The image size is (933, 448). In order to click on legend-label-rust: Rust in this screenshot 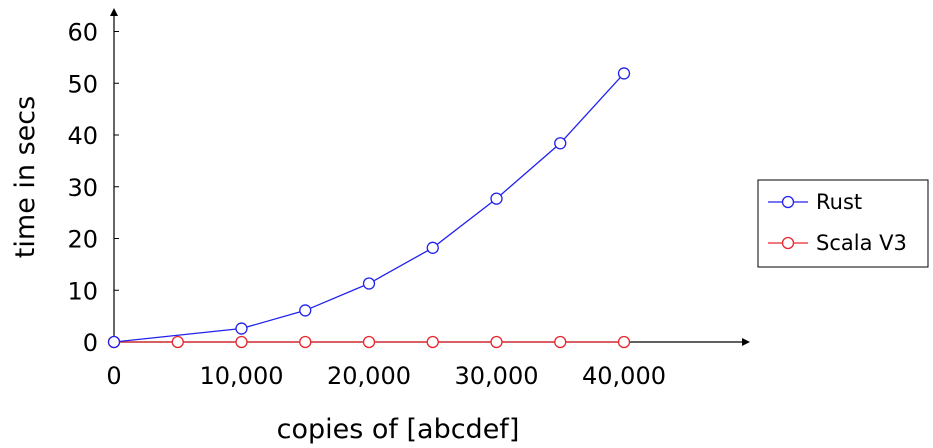, I will do `click(839, 202)`.